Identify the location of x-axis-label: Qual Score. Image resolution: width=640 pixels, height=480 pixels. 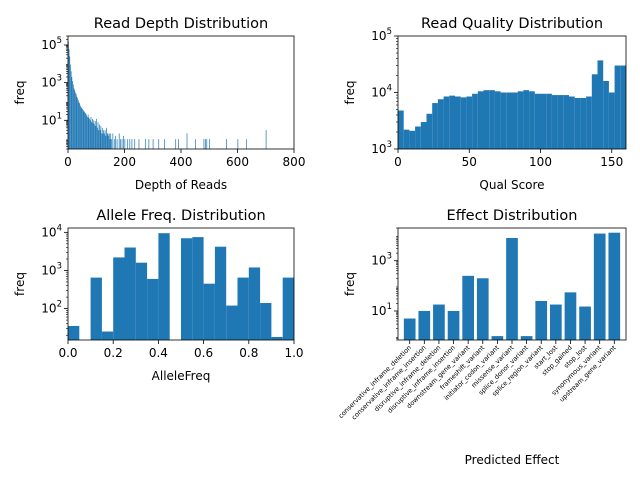
(511, 185).